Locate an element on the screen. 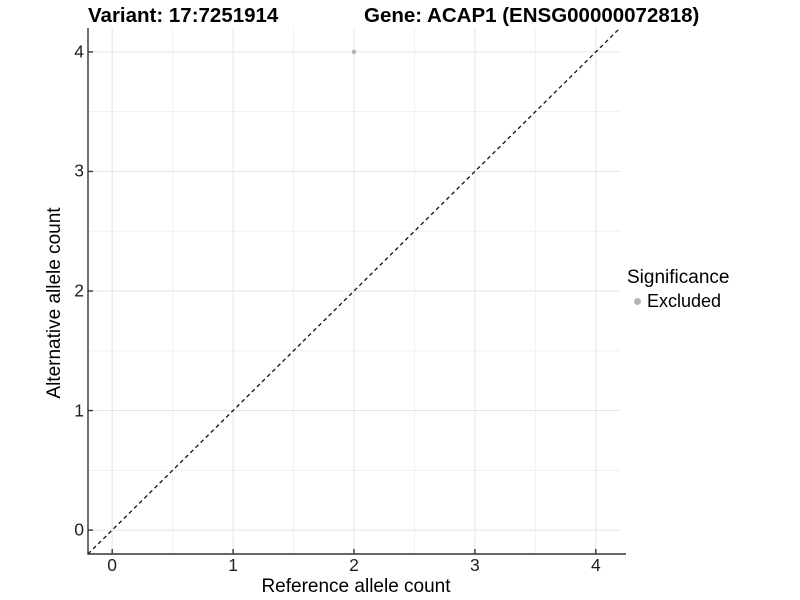 The height and width of the screenshot is (600, 800). legend: Significance Excluded is located at coordinates (678, 289).